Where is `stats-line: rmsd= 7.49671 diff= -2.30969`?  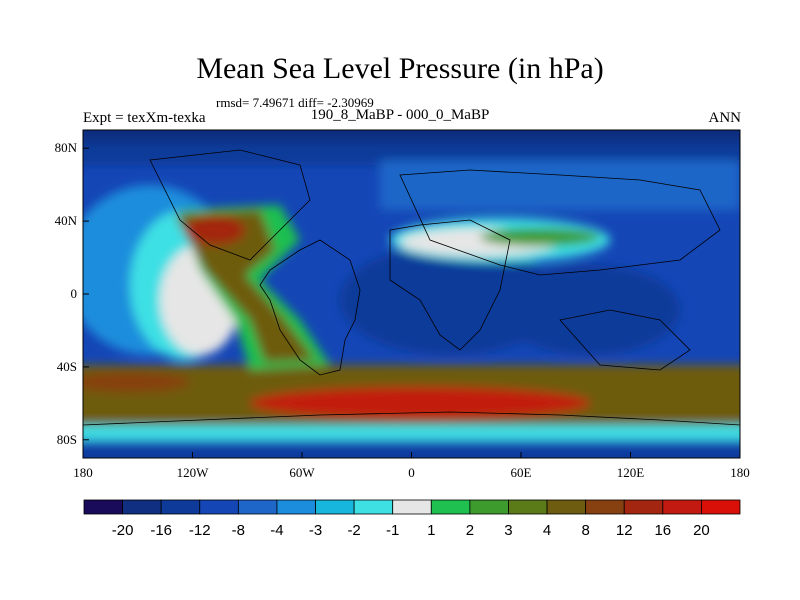
stats-line: rmsd= 7.49671 diff= -2.30969 is located at coordinates (295, 102).